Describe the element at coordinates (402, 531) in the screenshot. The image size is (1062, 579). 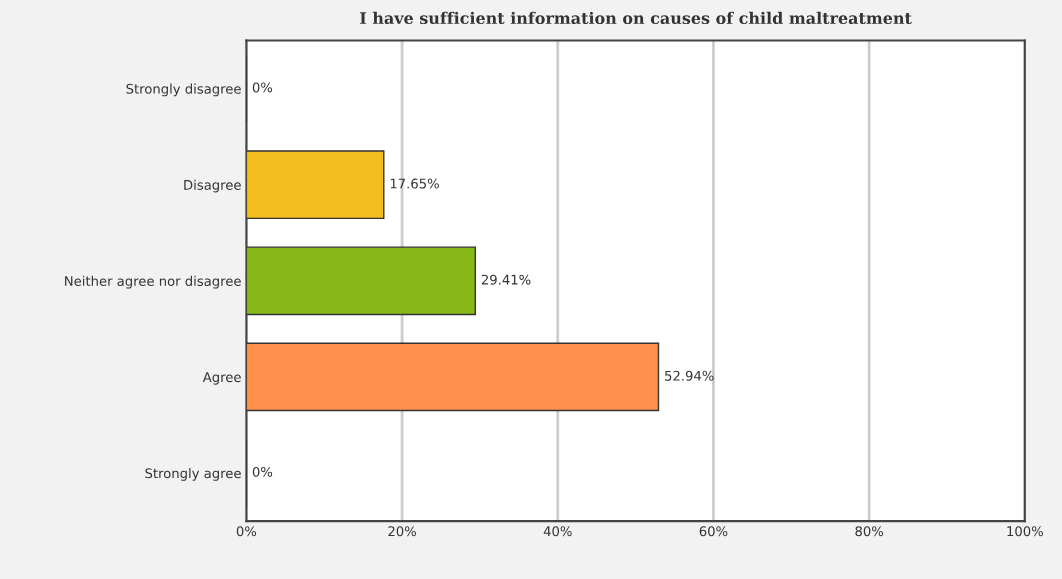
I see `x-tick-label: 20%` at that location.